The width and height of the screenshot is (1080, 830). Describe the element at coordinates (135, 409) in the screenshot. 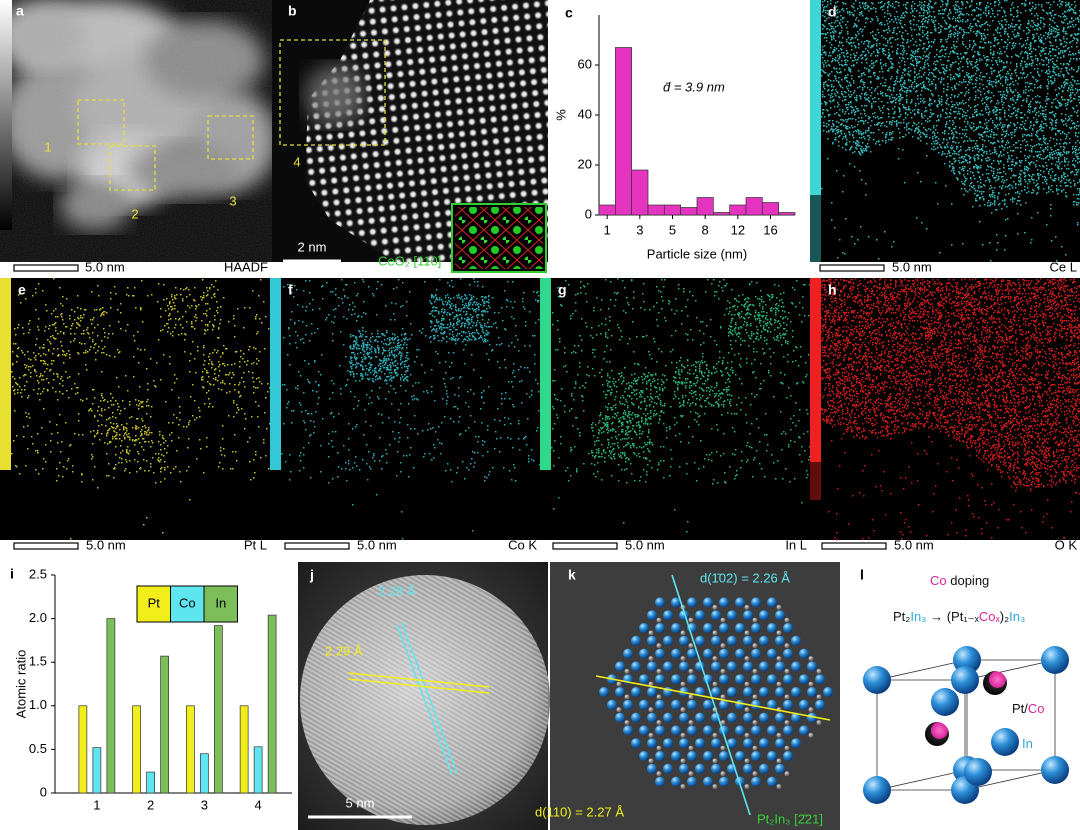

I see `map-background` at that location.